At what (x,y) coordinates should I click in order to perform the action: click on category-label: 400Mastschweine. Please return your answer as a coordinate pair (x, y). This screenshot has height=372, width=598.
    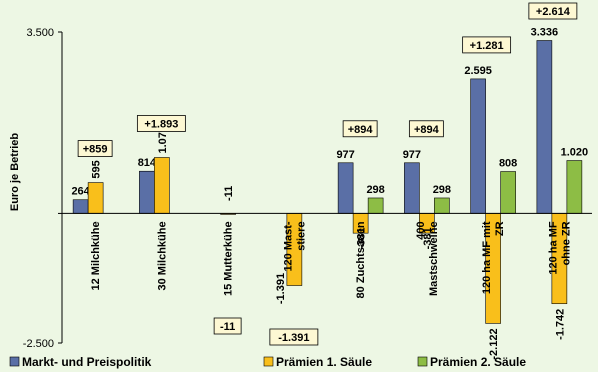
    Looking at the image, I should click on (427, 258).